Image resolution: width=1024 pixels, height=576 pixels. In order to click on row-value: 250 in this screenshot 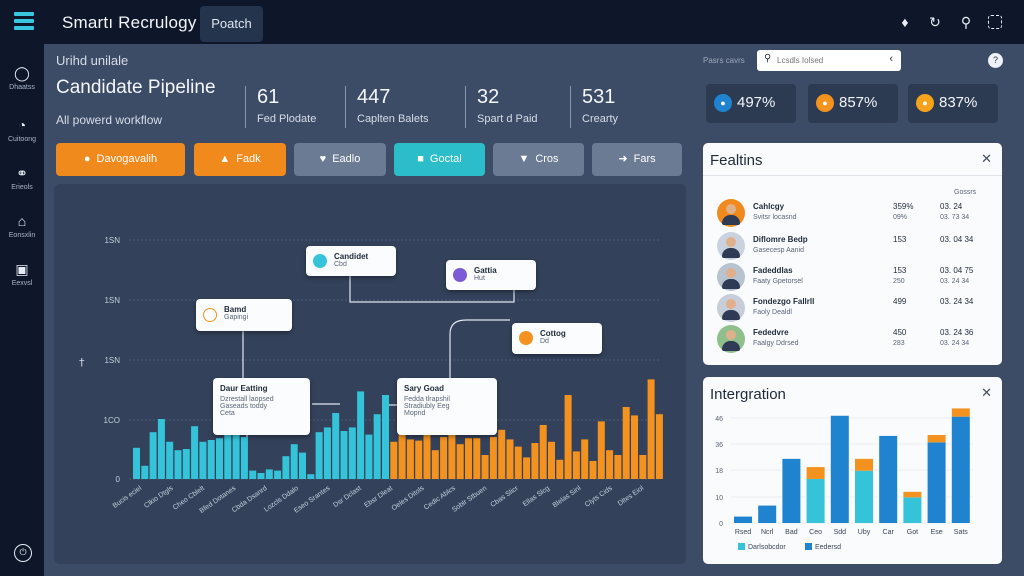, I will do `click(899, 281)`.